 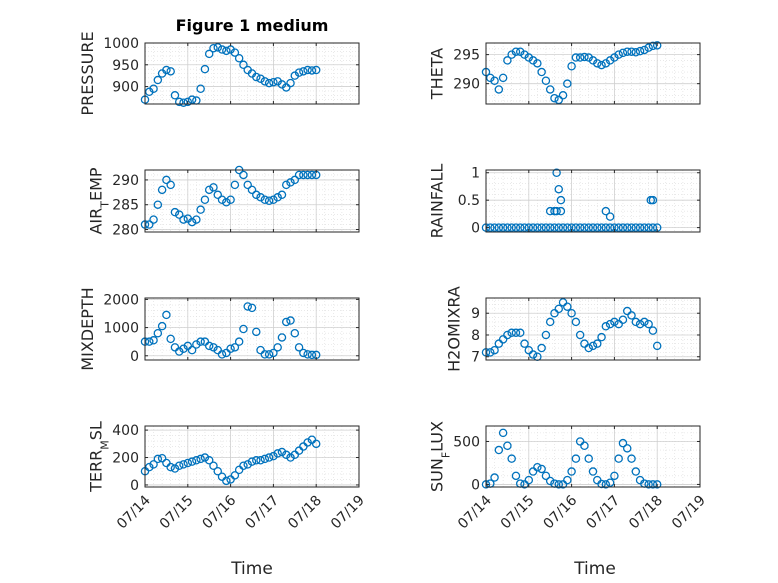 What do you see at coordinates (466, 56) in the screenshot?
I see `y-tick-label: 295` at bounding box center [466, 56].